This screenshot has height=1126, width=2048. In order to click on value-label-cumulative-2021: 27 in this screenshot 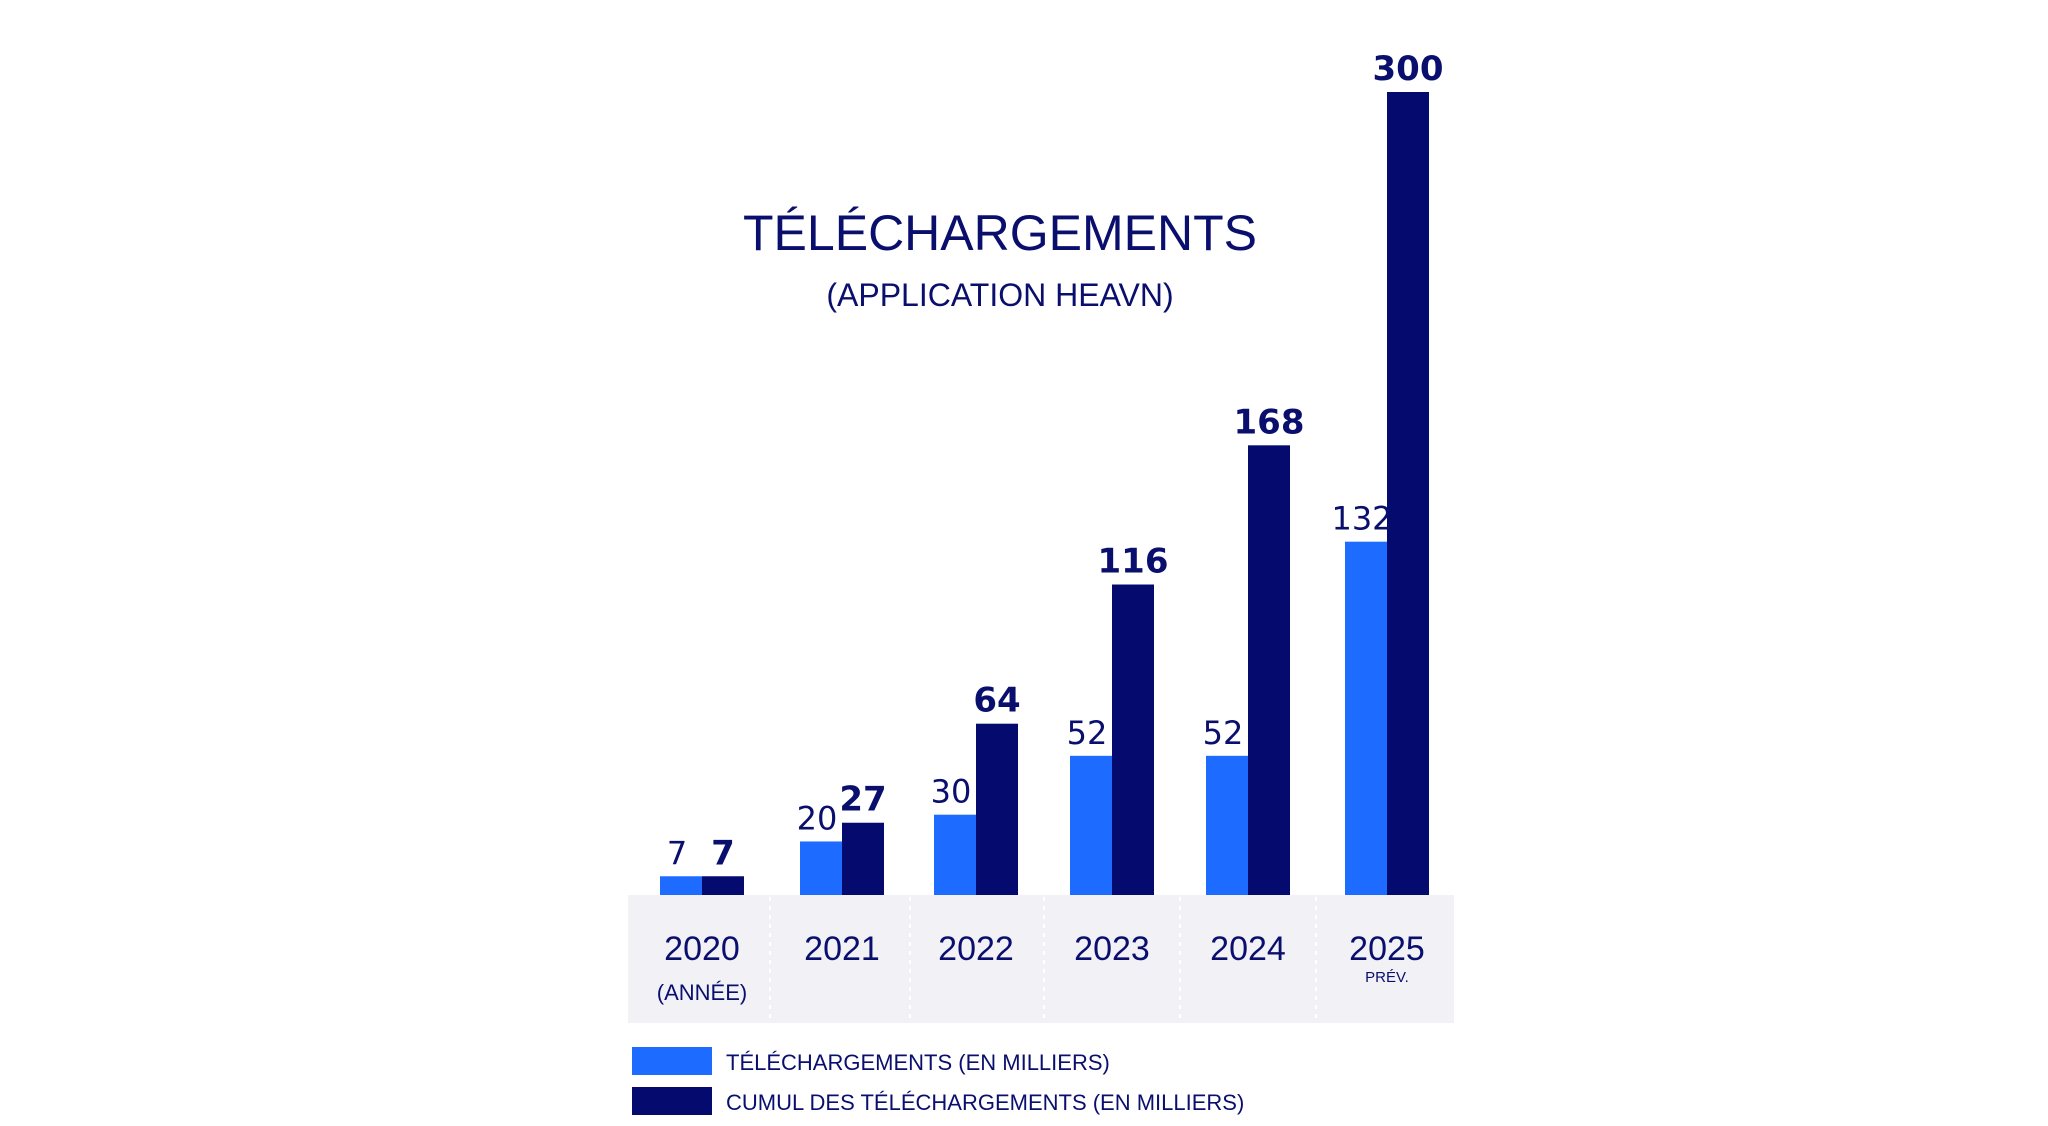, I will do `click(862, 800)`.